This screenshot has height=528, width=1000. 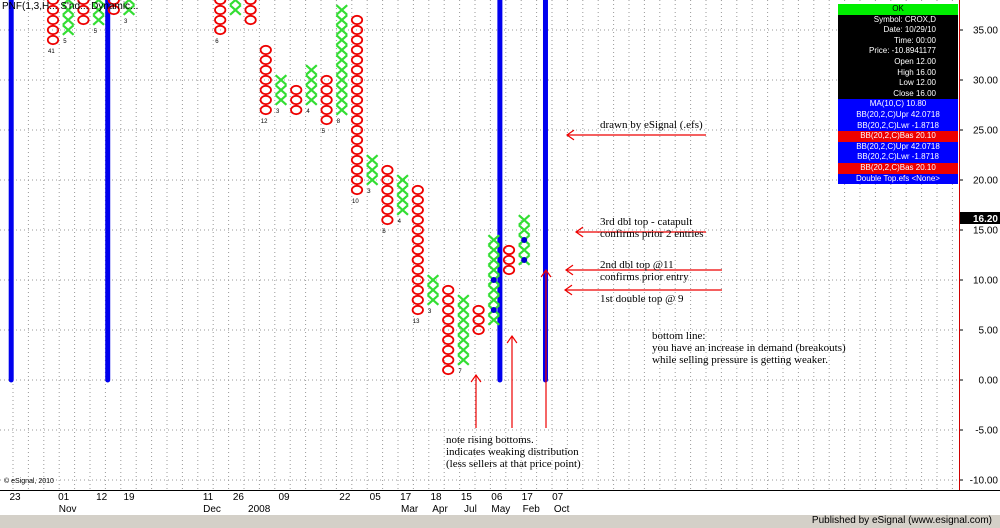 I want to click on copyright-notice: © eSignal, 2010, so click(x=29, y=481).